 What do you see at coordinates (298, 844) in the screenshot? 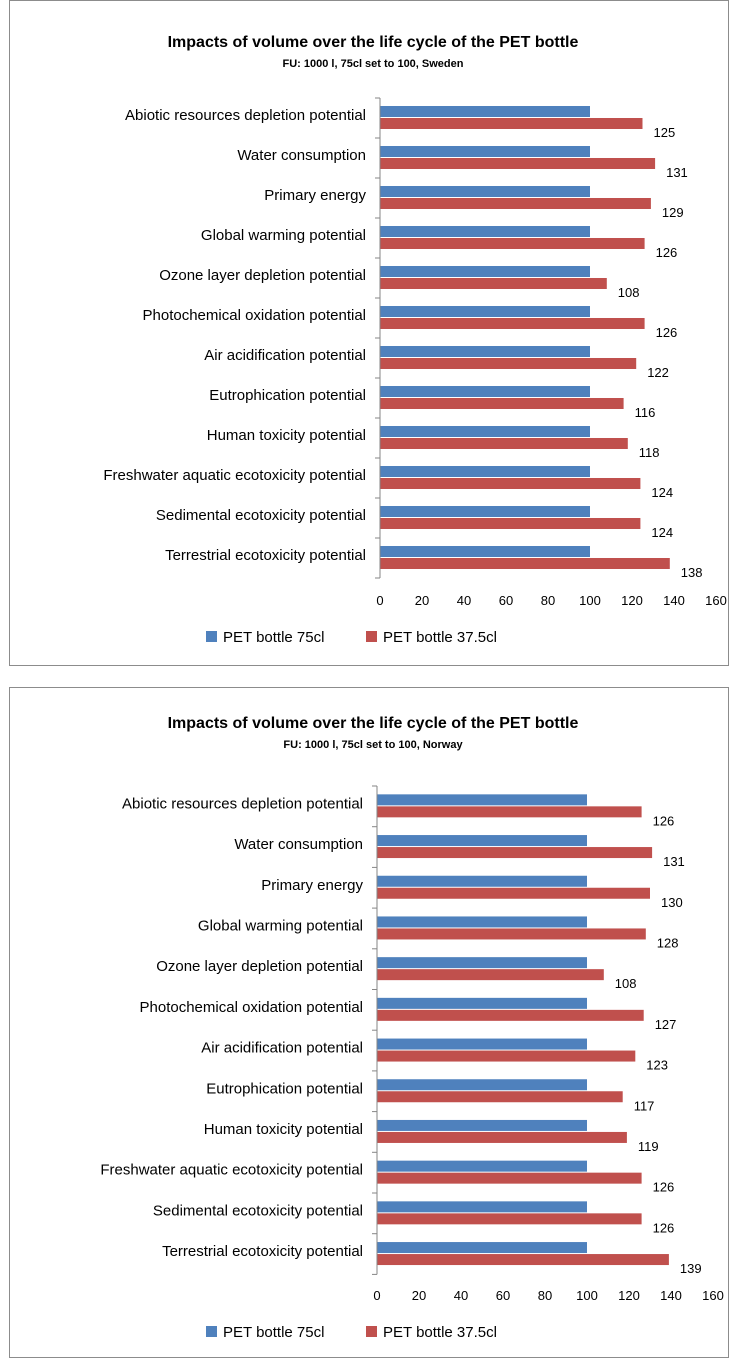
I see `category-label: Water consumption` at bounding box center [298, 844].